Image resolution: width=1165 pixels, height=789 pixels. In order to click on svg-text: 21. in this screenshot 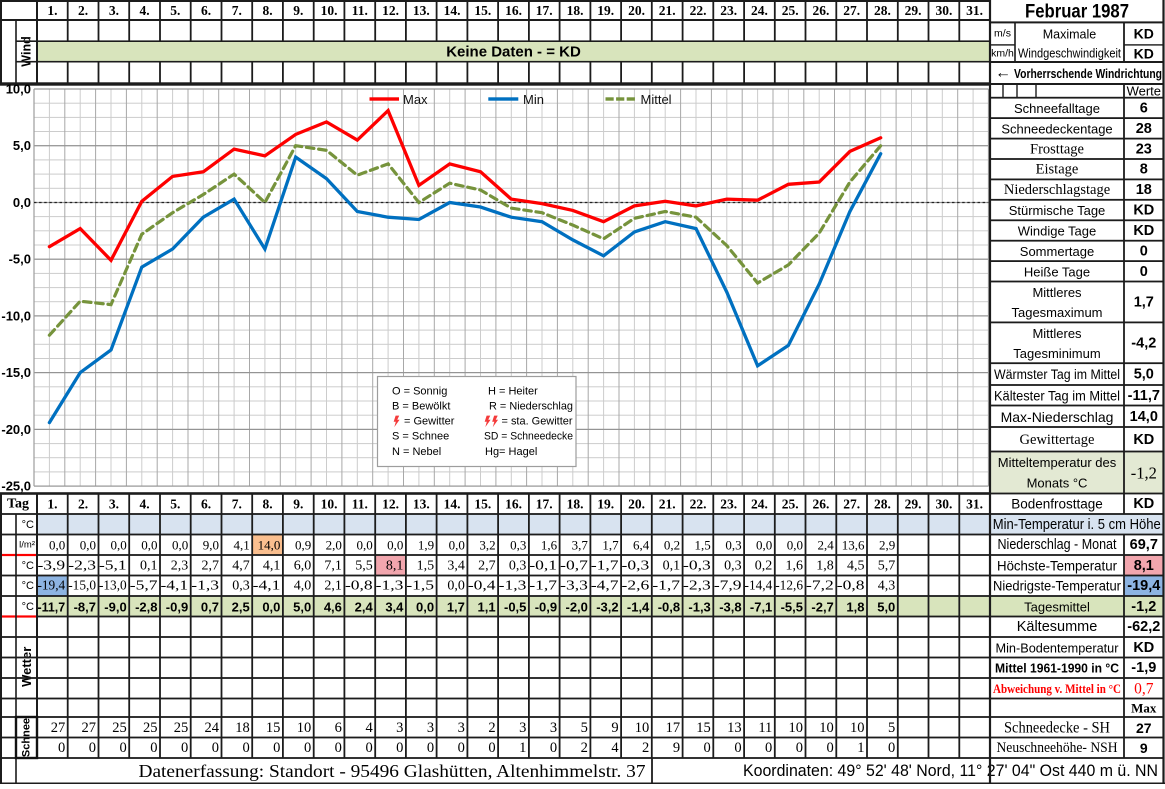, I will do `click(667, 504)`.